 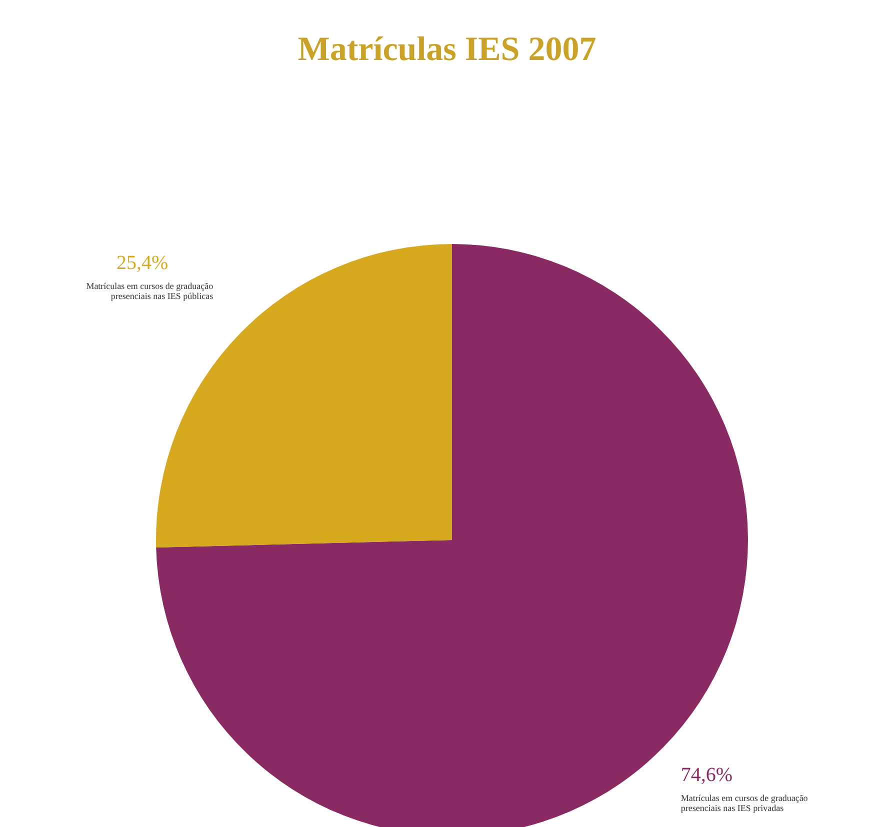 What do you see at coordinates (744, 802) in the screenshot?
I see `slice-label: Matrículas em cursos de graduação presenciais nas IES privadas` at bounding box center [744, 802].